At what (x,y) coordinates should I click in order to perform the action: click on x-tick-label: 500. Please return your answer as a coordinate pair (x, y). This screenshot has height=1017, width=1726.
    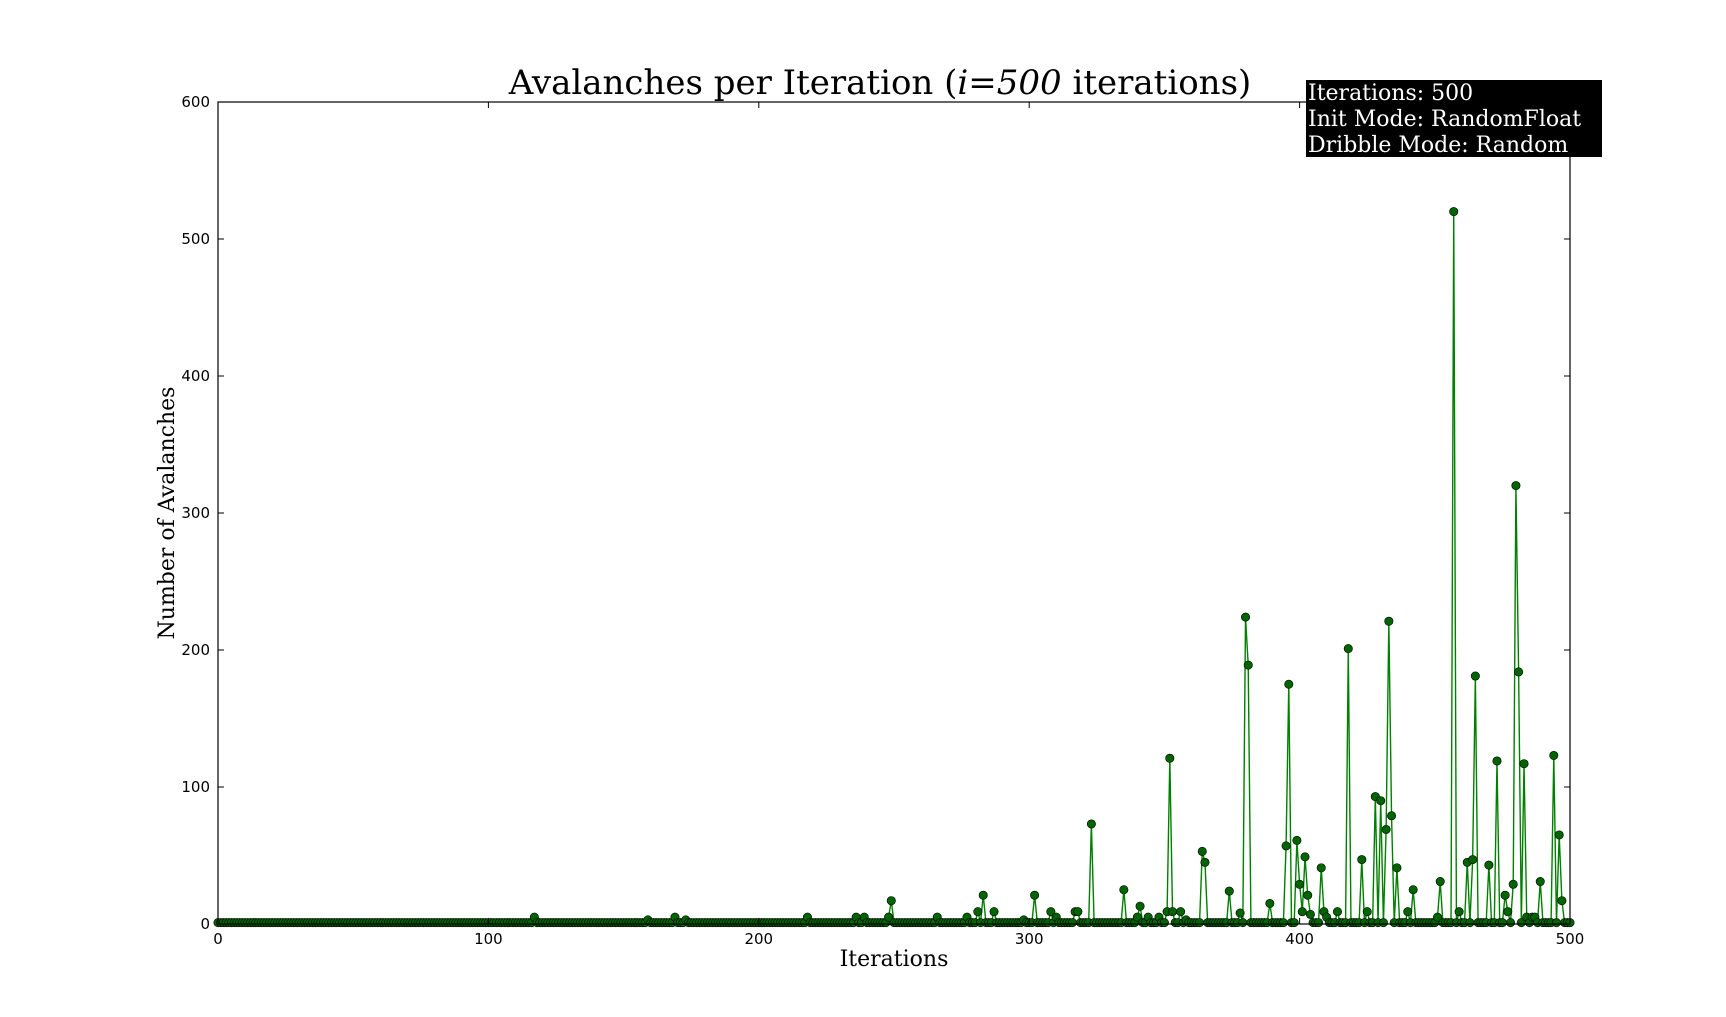
    Looking at the image, I should click on (1570, 939).